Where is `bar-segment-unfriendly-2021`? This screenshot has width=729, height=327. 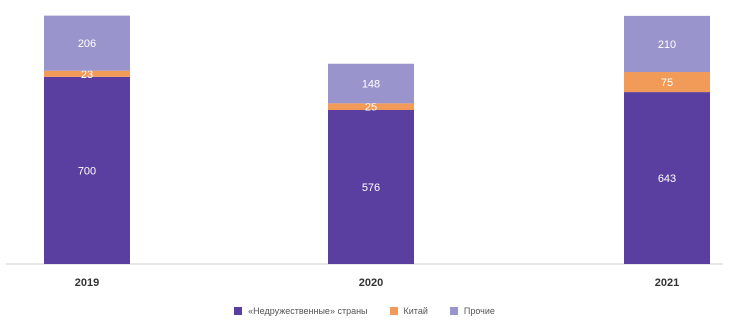
bar-segment-unfriendly-2021 is located at coordinates (667, 178).